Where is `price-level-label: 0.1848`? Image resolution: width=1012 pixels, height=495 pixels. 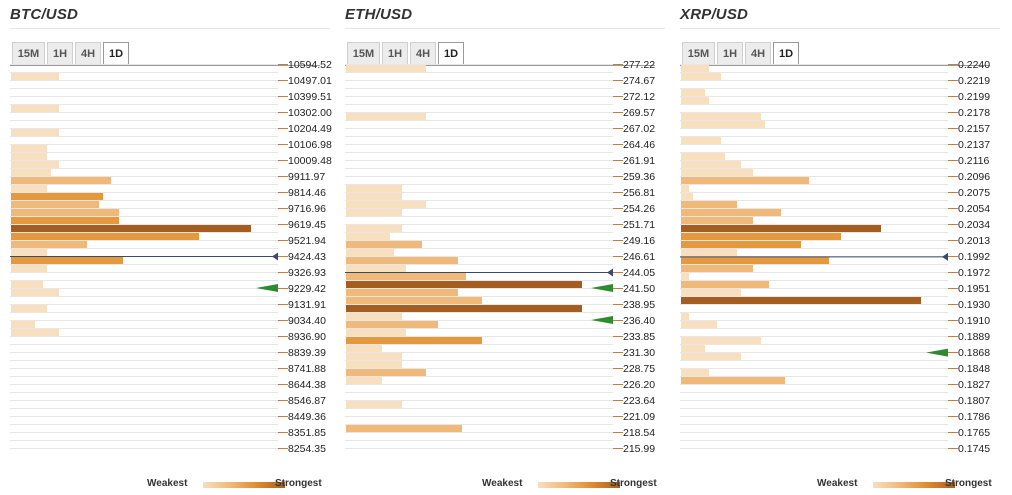 price-level-label: 0.1848 is located at coordinates (974, 369).